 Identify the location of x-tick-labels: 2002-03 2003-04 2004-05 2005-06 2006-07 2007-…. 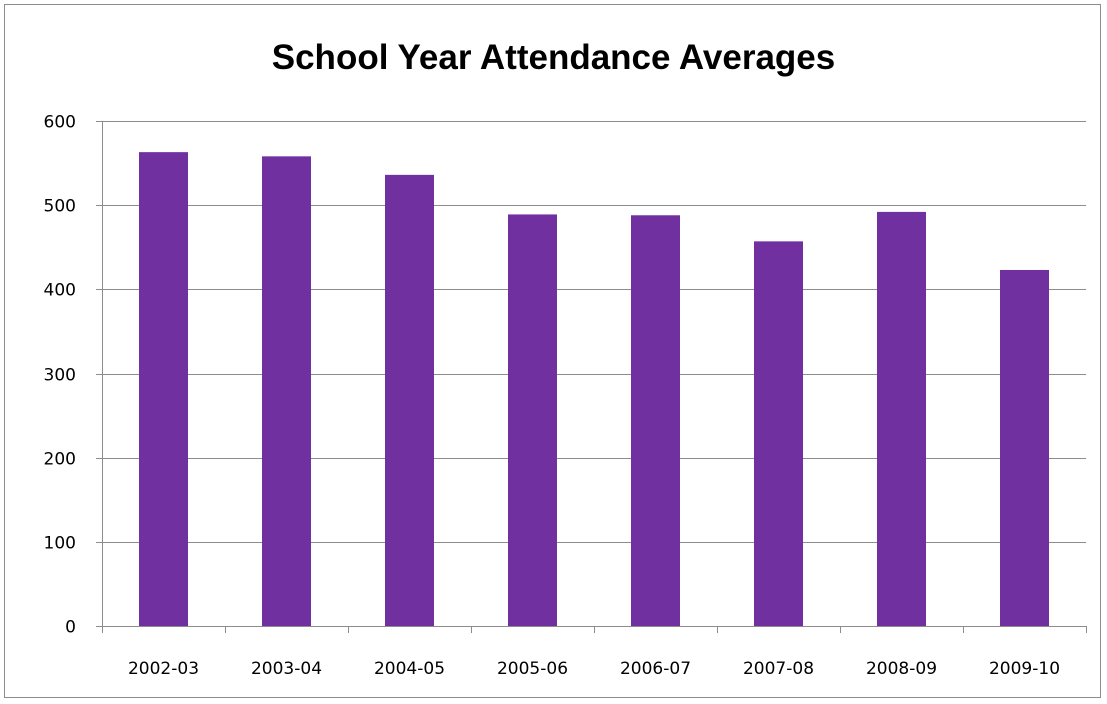
(594, 669).